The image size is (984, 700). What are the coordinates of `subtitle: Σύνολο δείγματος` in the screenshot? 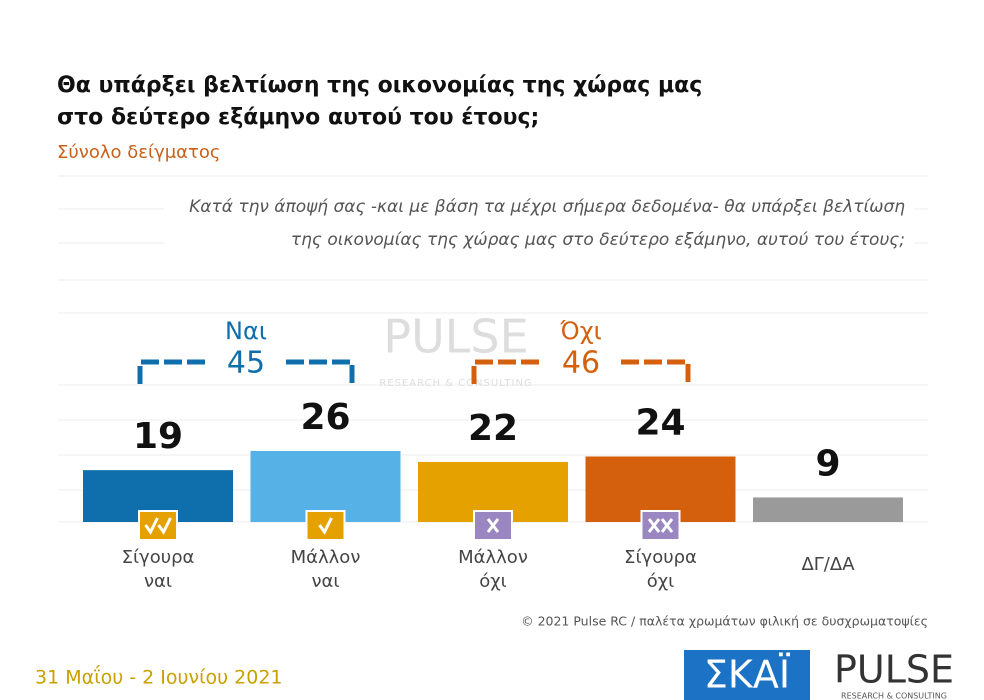 It's located at (138, 152).